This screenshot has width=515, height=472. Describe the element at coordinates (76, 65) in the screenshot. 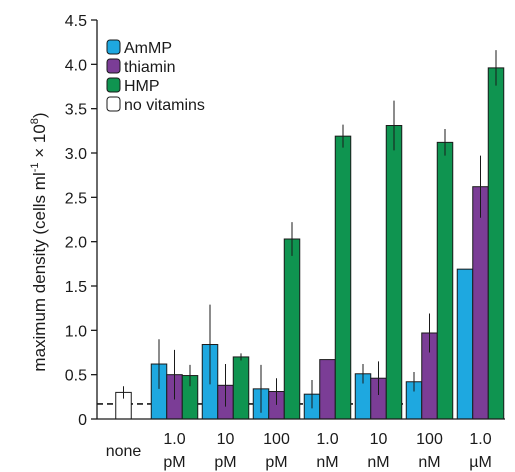

I see `y-tick-label: 4.0` at that location.